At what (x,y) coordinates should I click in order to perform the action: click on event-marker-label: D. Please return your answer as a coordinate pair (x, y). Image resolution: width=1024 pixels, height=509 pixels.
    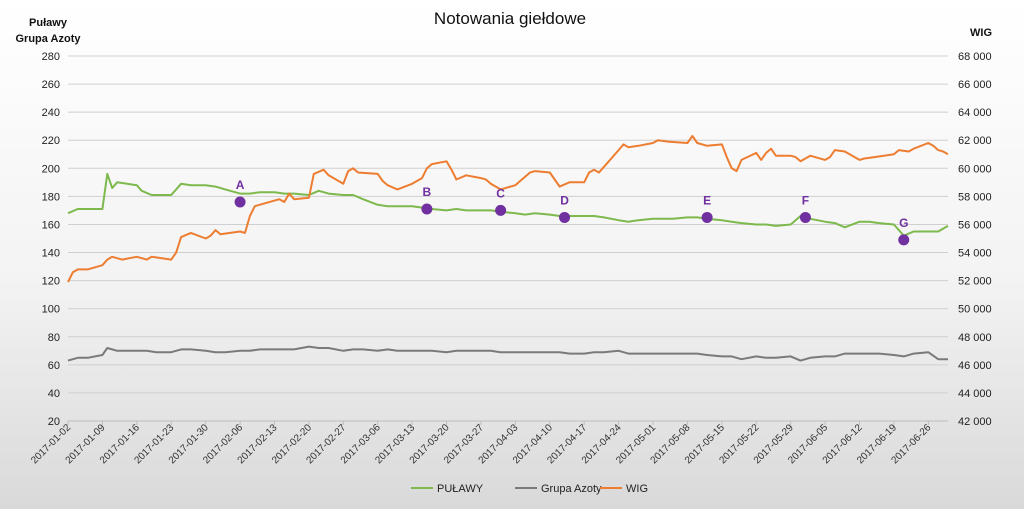
    Looking at the image, I should click on (564, 200).